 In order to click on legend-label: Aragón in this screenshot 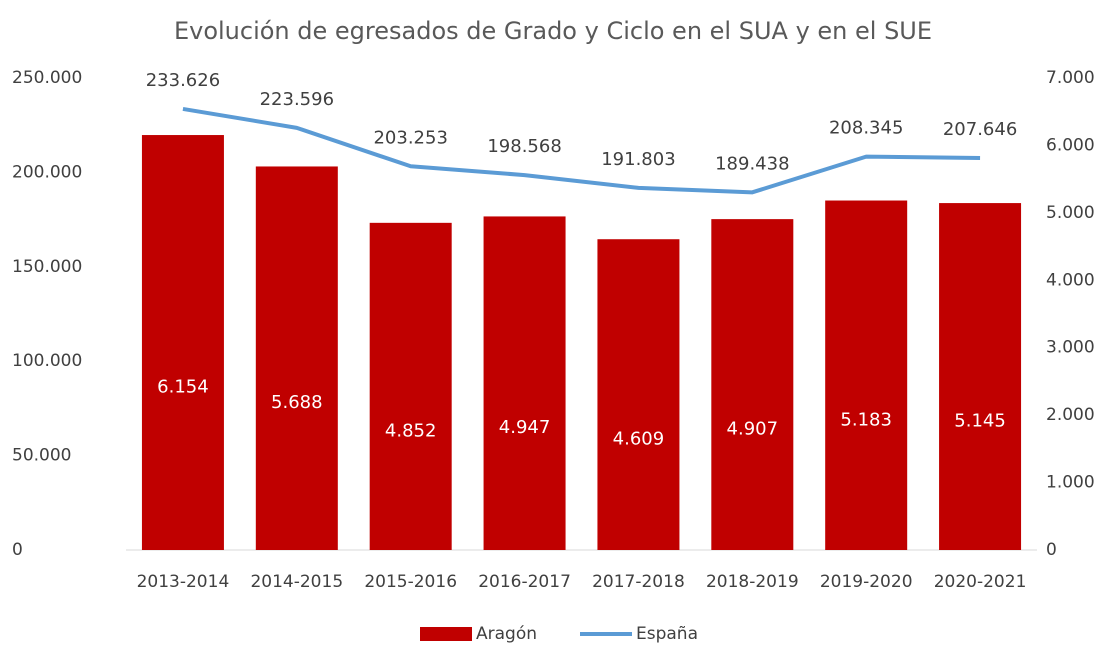, I will do `click(506, 634)`.